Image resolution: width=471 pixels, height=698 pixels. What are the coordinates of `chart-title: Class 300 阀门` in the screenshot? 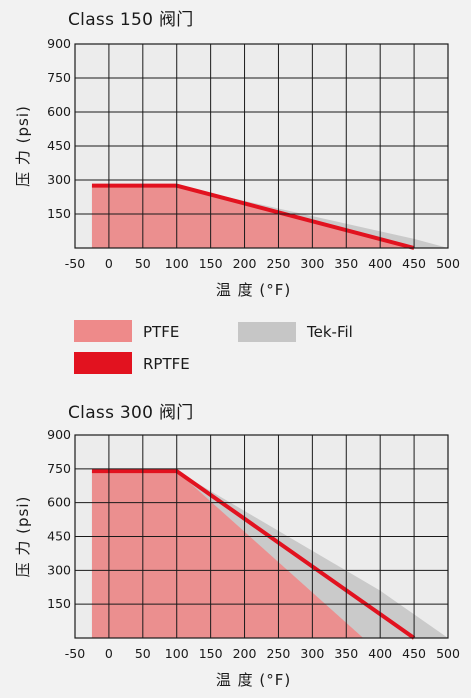 It's located at (131, 413).